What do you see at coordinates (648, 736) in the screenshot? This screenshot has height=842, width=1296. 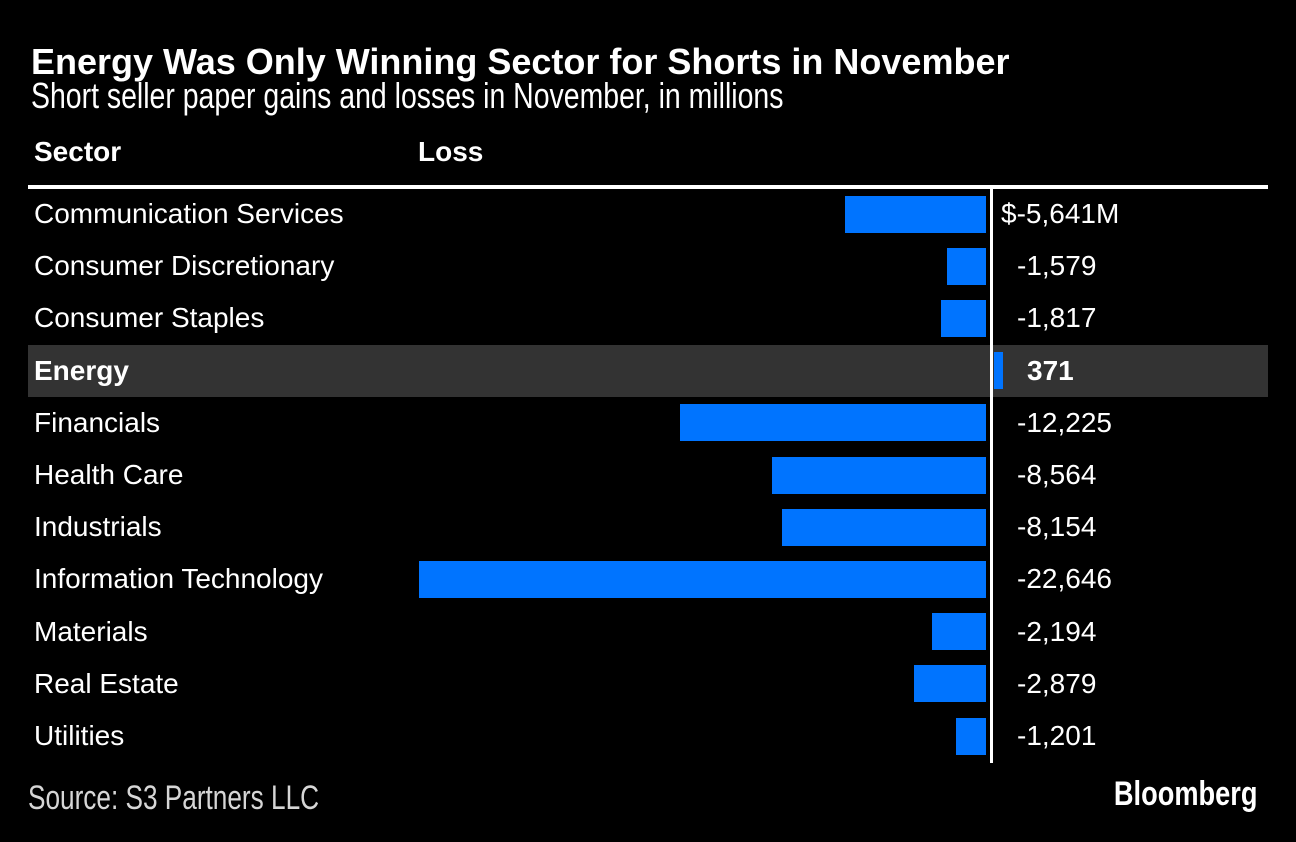 I see `chart-row: Utilities -1,201` at bounding box center [648, 736].